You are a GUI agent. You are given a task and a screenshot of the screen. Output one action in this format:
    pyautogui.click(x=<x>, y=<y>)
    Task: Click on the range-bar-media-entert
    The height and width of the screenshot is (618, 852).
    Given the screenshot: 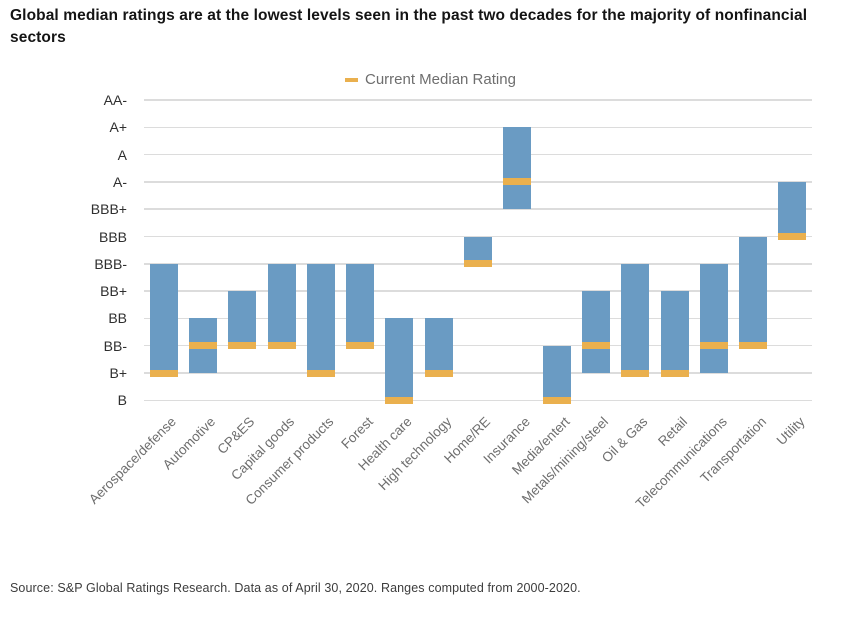 What is the action you would take?
    pyautogui.click(x=556, y=373)
    